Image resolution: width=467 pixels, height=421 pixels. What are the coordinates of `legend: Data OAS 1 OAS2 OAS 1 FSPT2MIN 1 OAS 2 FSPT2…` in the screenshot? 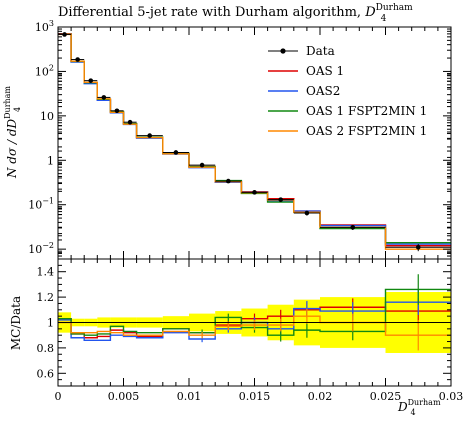 It's located at (347, 91).